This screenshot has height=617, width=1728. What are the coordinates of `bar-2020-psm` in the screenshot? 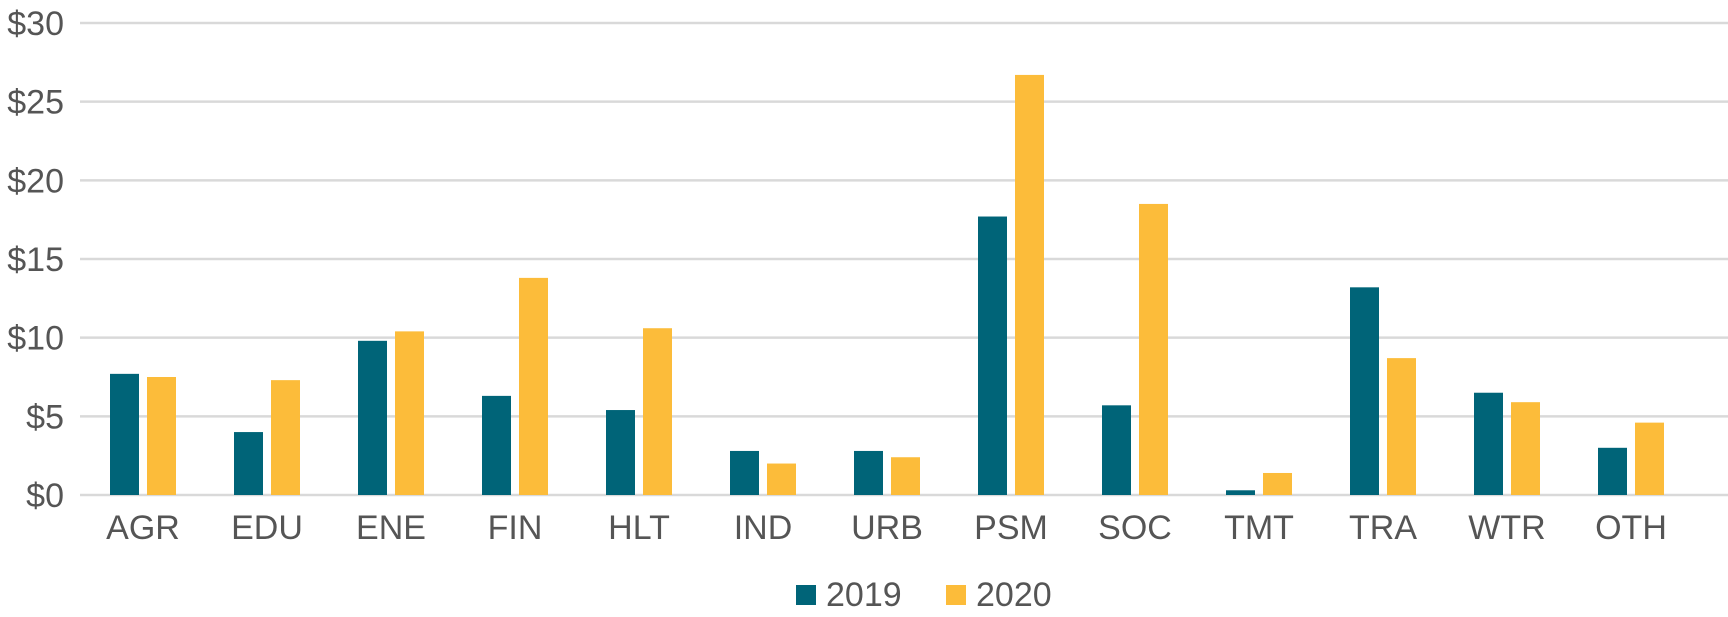 It's located at (1029, 285).